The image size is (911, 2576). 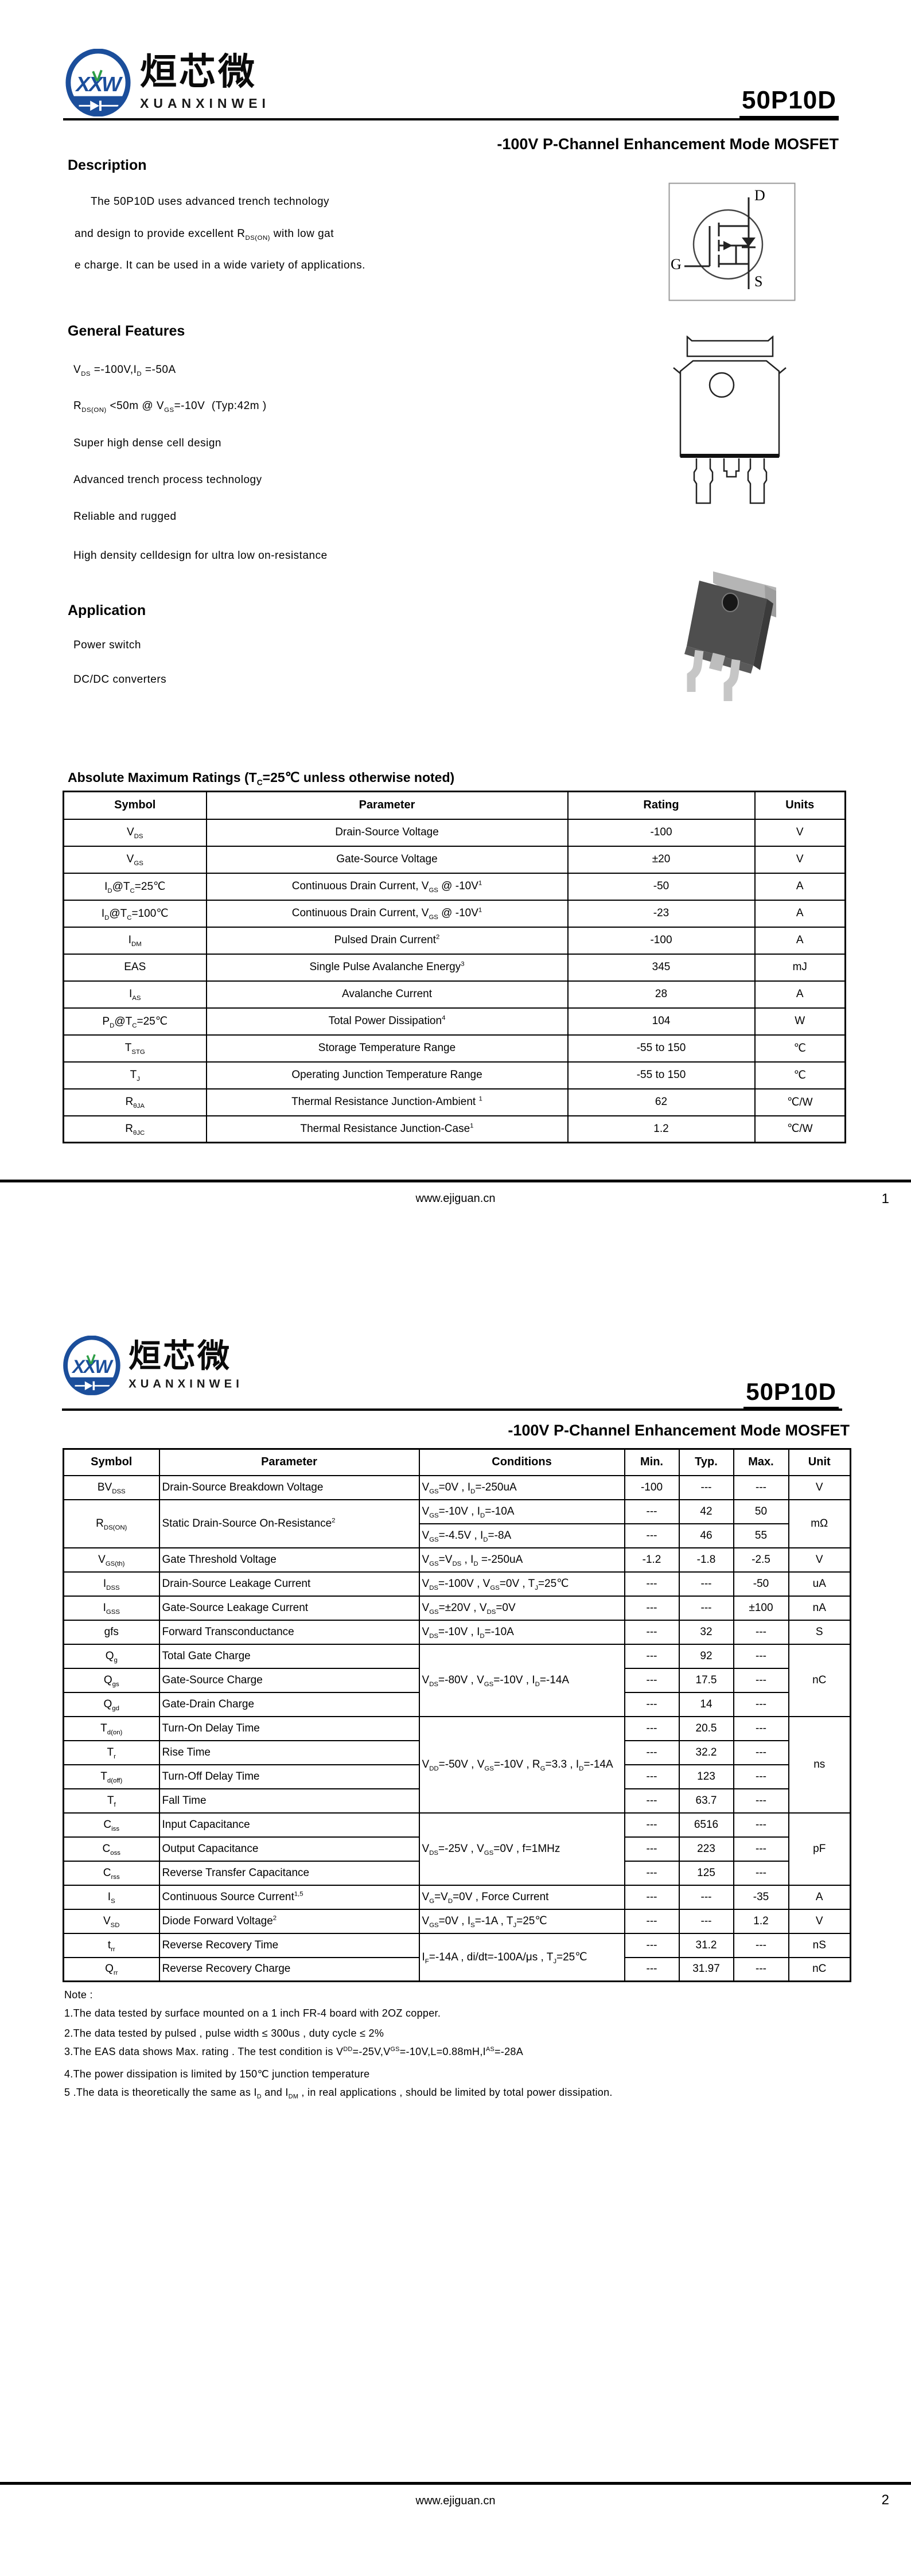 What do you see at coordinates (111, 1945) in the screenshot?
I see `cell-symbol: trr` at bounding box center [111, 1945].